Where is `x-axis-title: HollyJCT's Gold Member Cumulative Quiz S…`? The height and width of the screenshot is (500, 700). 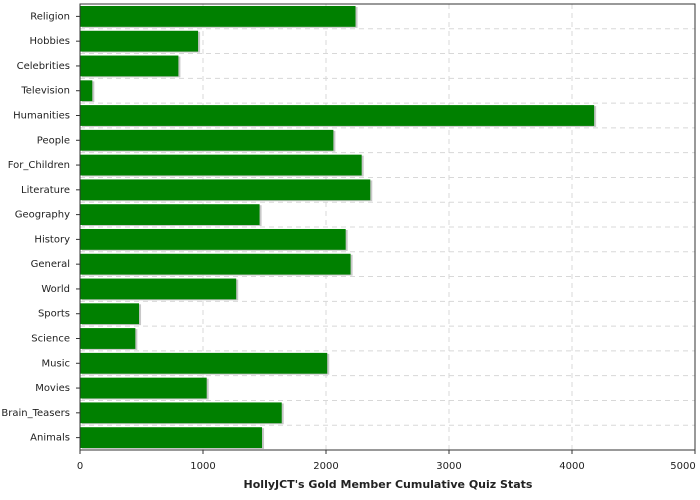 x-axis-title: HollyJCT's Gold Member Cumulative Quiz S… is located at coordinates (388, 484).